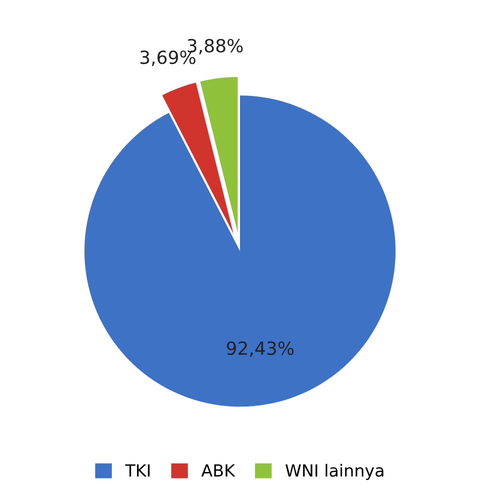 The height and width of the screenshot is (500, 480). What do you see at coordinates (335, 472) in the screenshot?
I see `legend-label: WNI lainnya` at bounding box center [335, 472].